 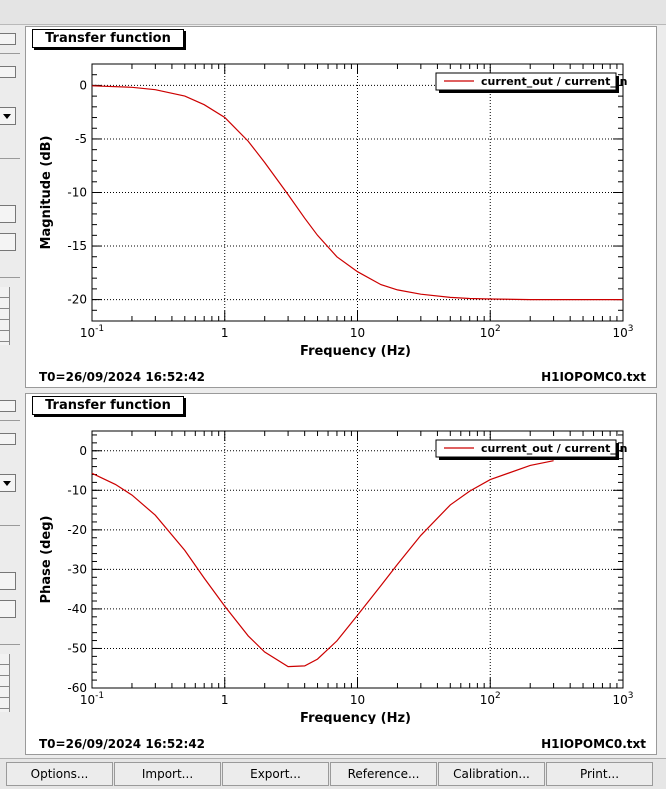 I want to click on y-axis-title: Magnitude (dB), so click(x=46, y=193).